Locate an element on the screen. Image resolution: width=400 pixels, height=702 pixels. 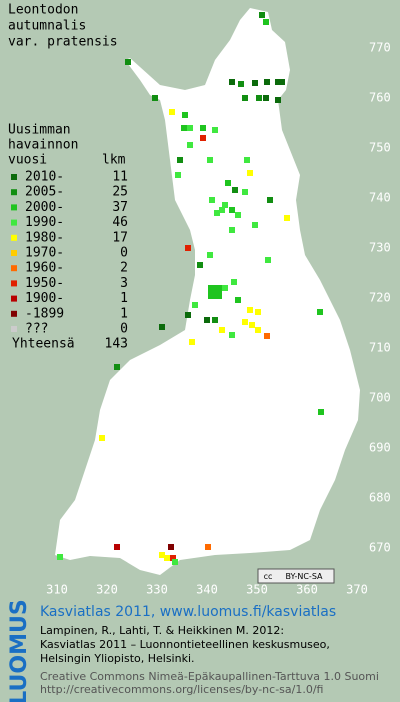
legend-count: 46 is located at coordinates (120, 222).